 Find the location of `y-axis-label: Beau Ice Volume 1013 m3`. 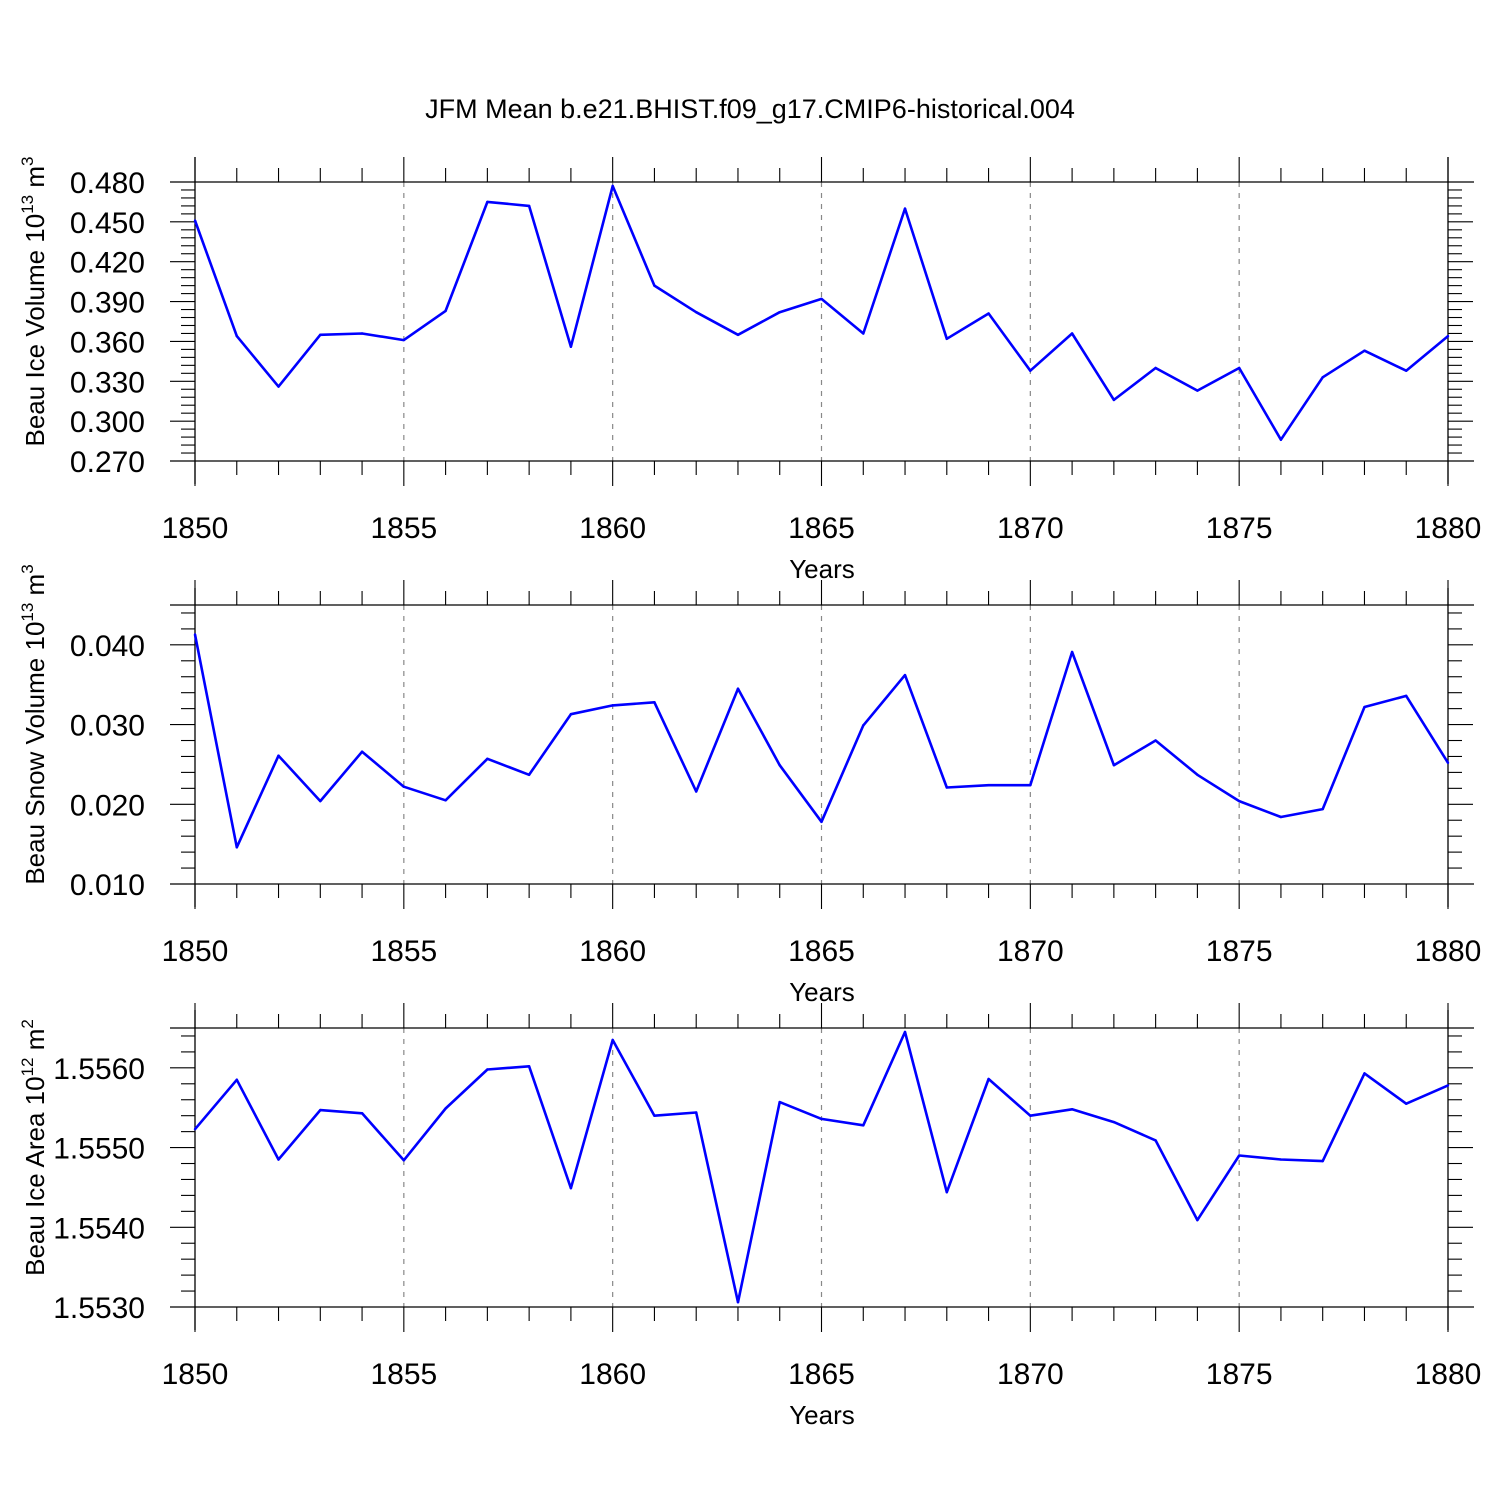

y-axis-label: Beau Ice Volume 1013 m3 is located at coordinates (34, 302).